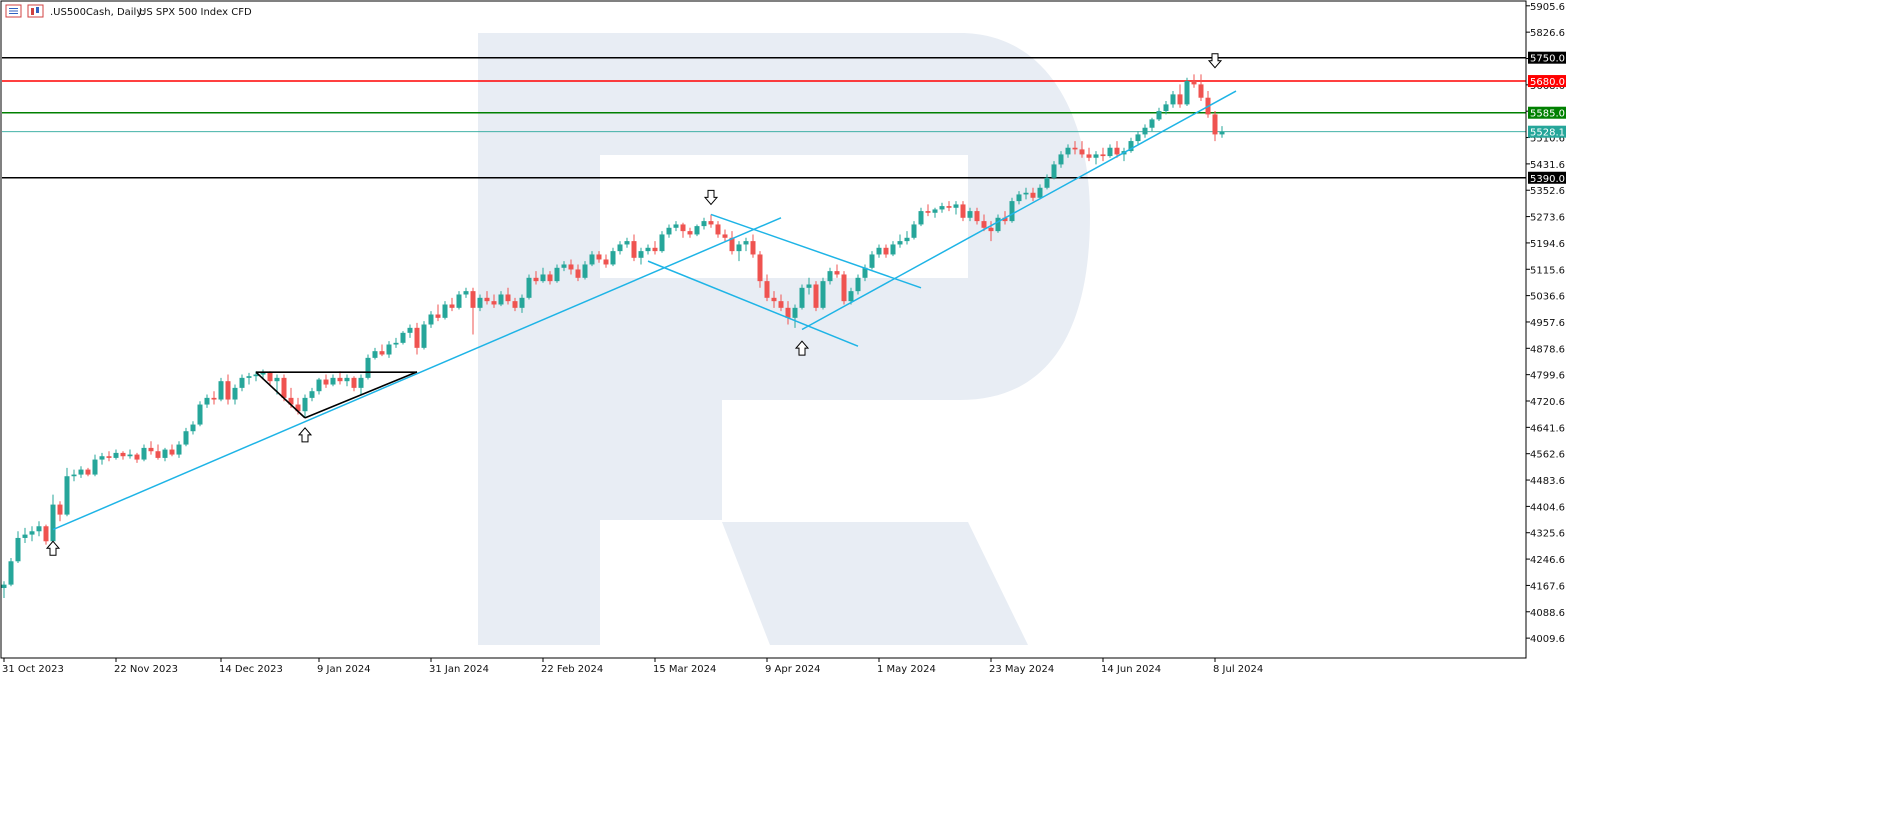 This screenshot has height=826, width=1904. What do you see at coordinates (35, 11) in the screenshot?
I see `chart-type-icon` at bounding box center [35, 11].